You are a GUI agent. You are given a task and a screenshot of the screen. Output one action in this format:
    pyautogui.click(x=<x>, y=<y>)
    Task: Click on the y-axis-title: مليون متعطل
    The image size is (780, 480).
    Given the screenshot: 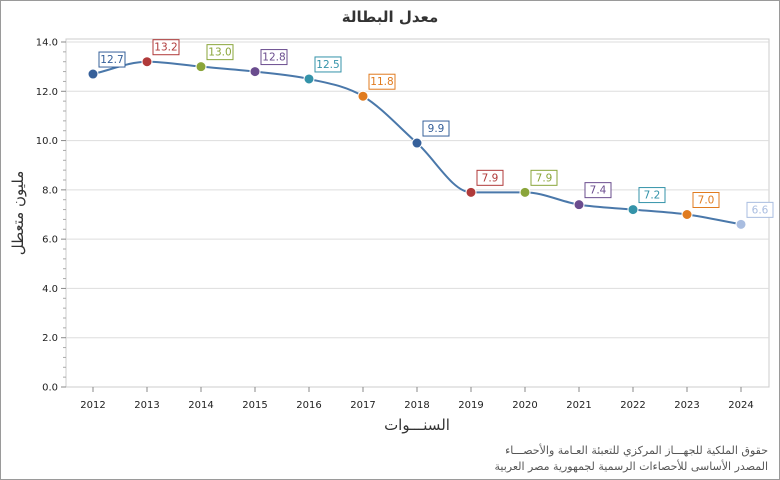 What is the action you would take?
    pyautogui.click(x=18, y=213)
    